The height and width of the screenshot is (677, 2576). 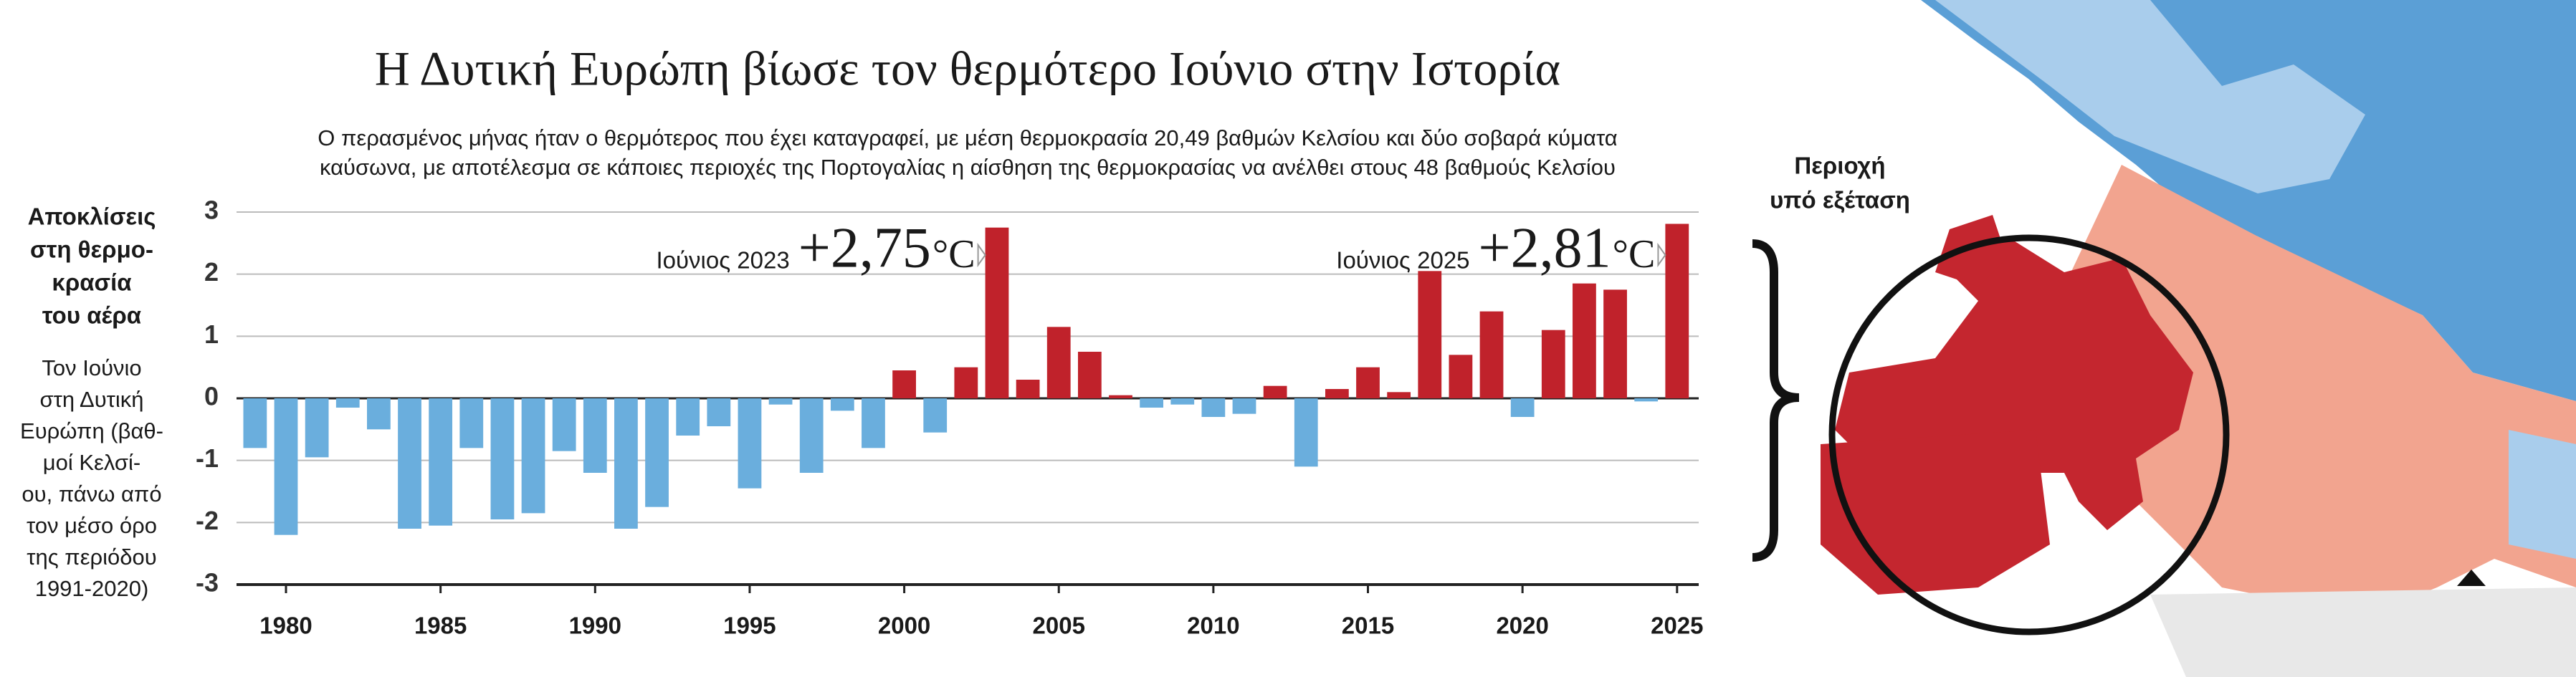 I want to click on x-tick-label: 2010, so click(x=1213, y=626).